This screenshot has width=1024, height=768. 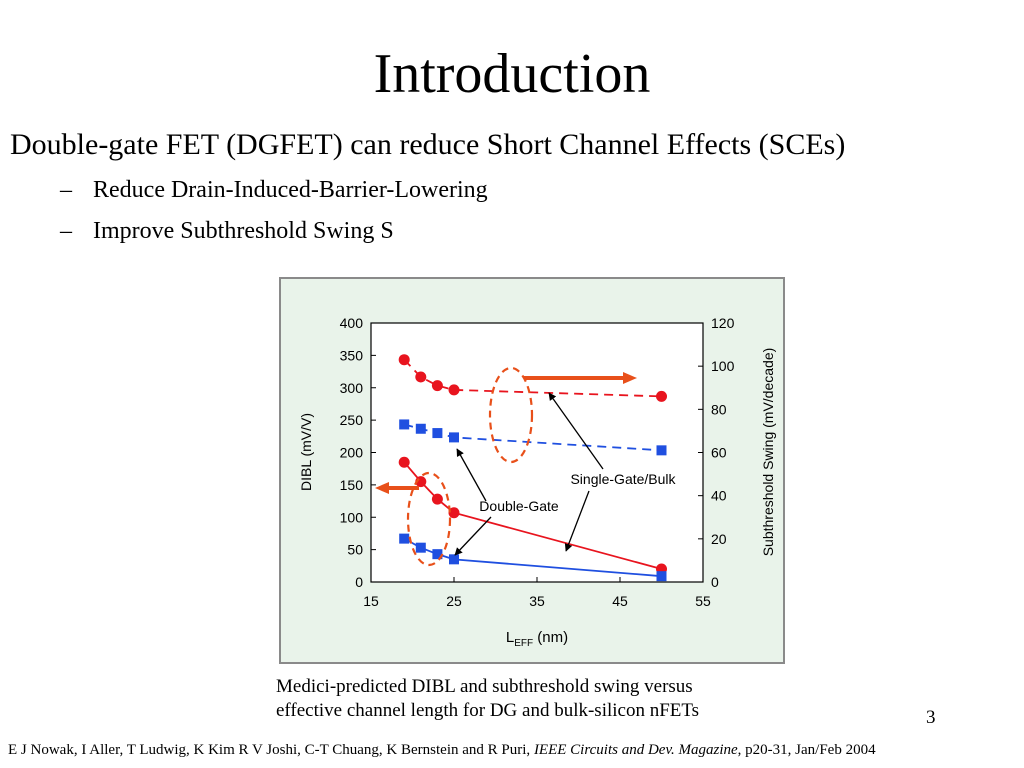 I want to click on y-right-tick-label: 0, so click(x=715, y=582).